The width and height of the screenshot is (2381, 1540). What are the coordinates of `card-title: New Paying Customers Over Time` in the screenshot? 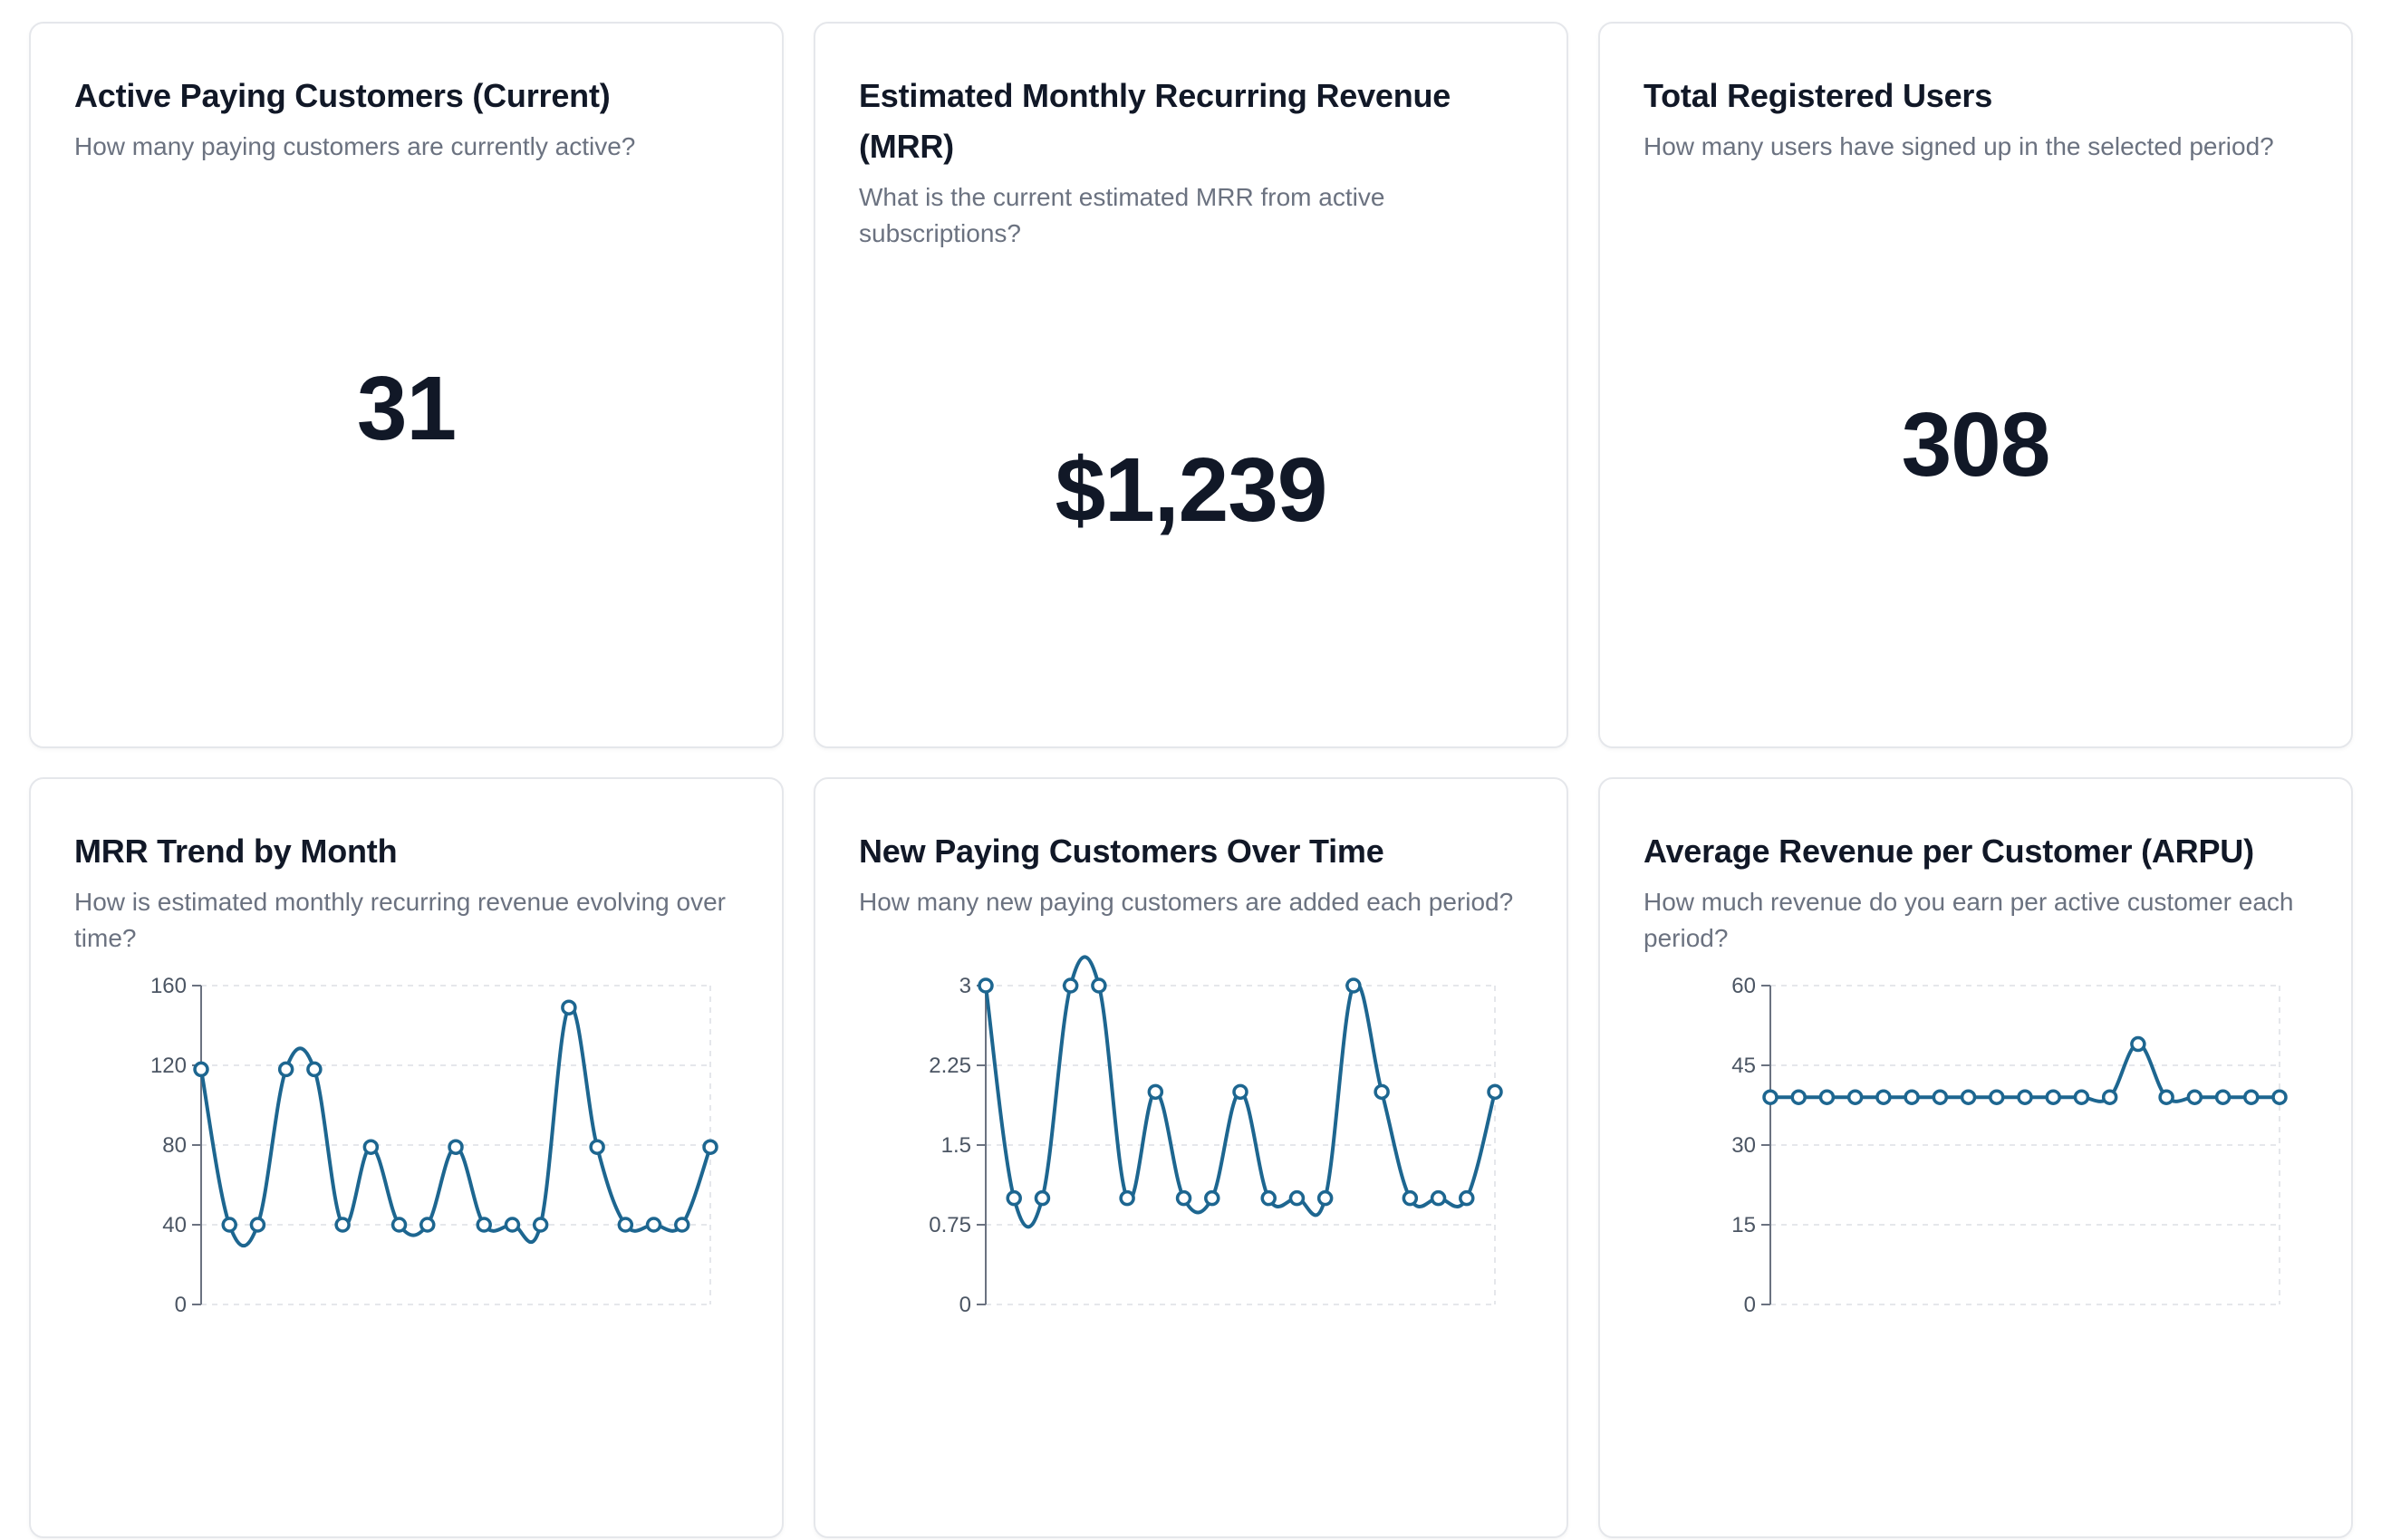 It's located at (1121, 851).